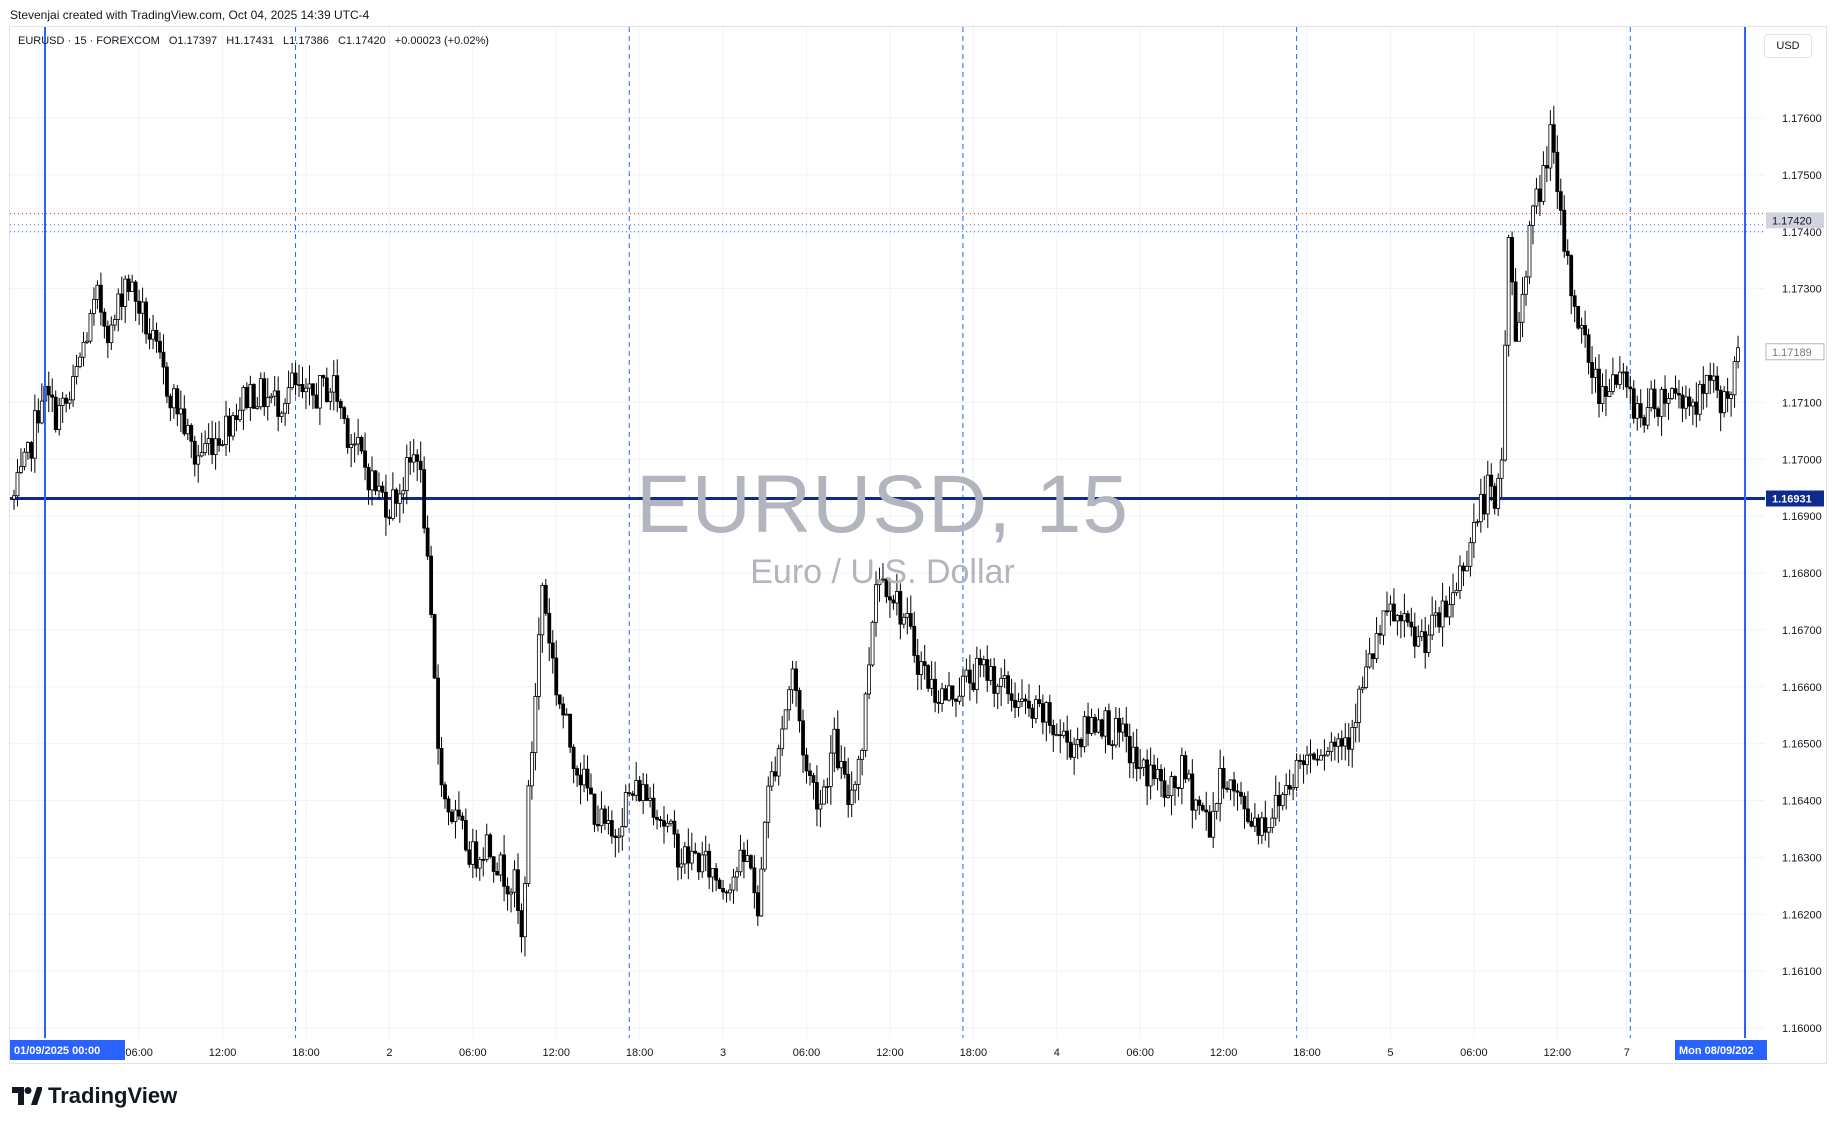 The image size is (1835, 1124). I want to click on legend-close: C1.17420, so click(361, 41).